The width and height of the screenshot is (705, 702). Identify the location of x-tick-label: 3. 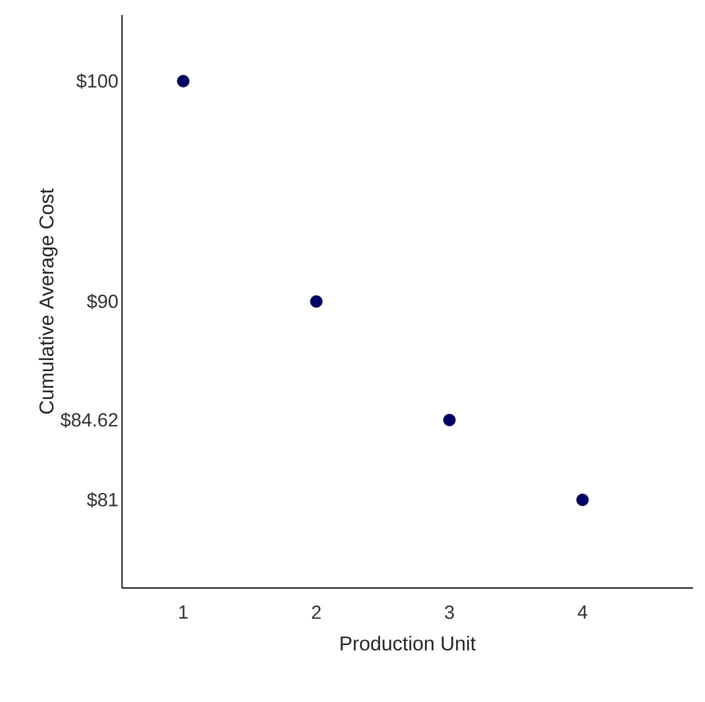
(449, 612).